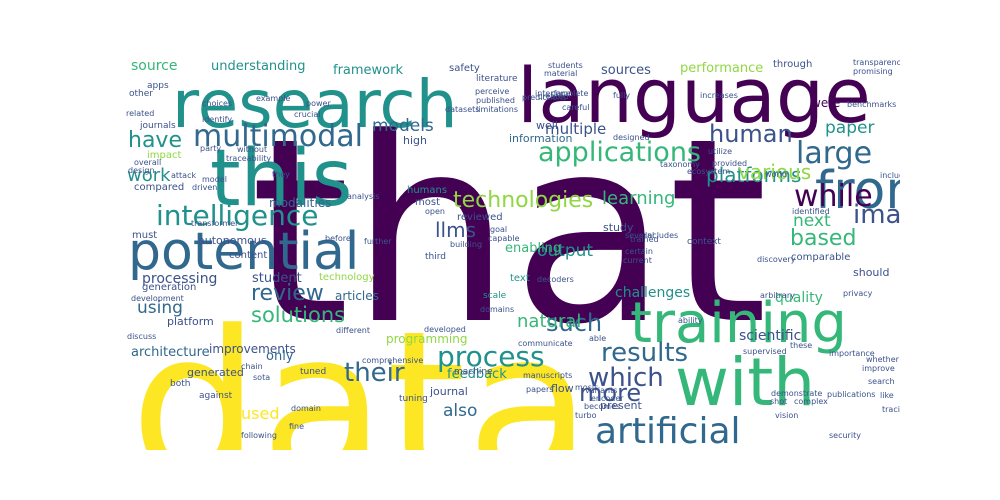 Image resolution: width=1000 pixels, height=500 pixels. I want to click on word: framework, so click(368, 70).